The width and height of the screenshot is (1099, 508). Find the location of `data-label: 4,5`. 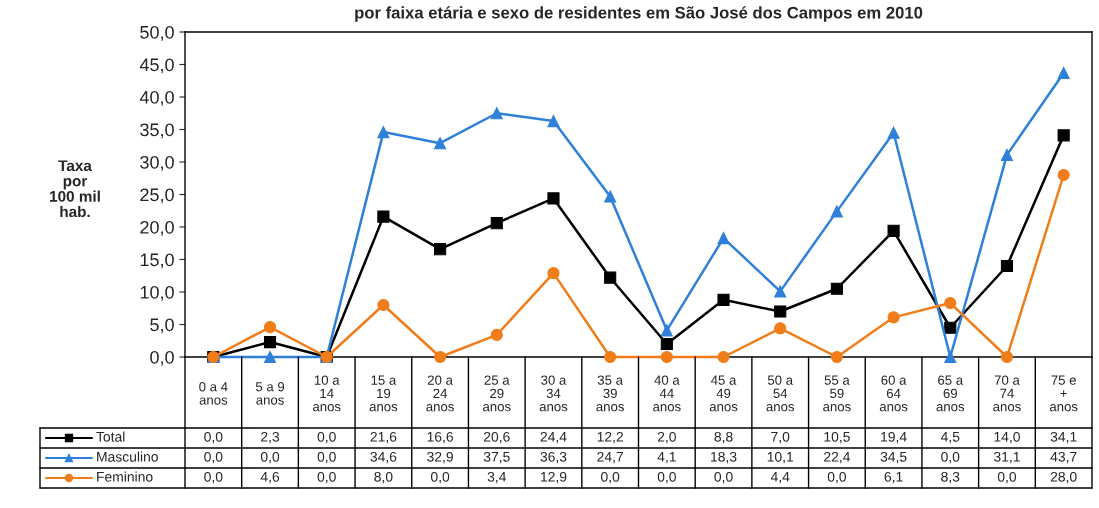

data-label: 4,5 is located at coordinates (950, 438).